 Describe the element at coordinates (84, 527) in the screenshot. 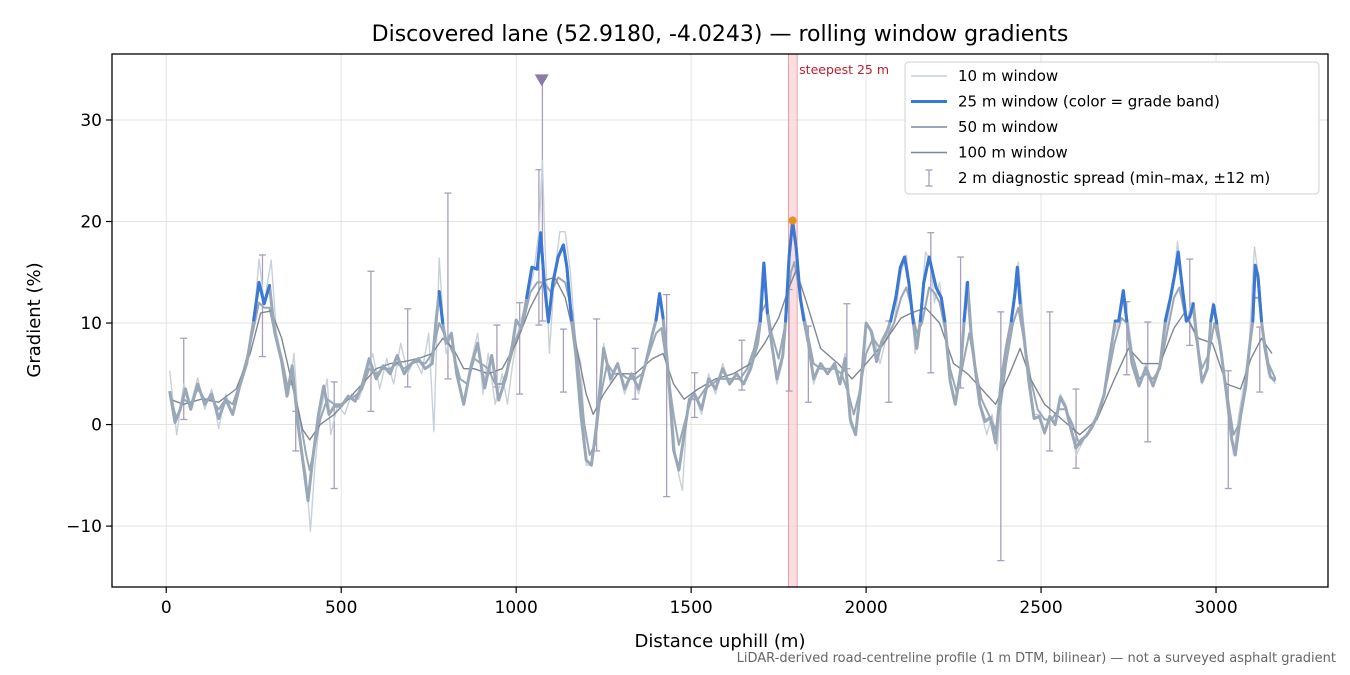

I see `y-tick-label: −10` at that location.